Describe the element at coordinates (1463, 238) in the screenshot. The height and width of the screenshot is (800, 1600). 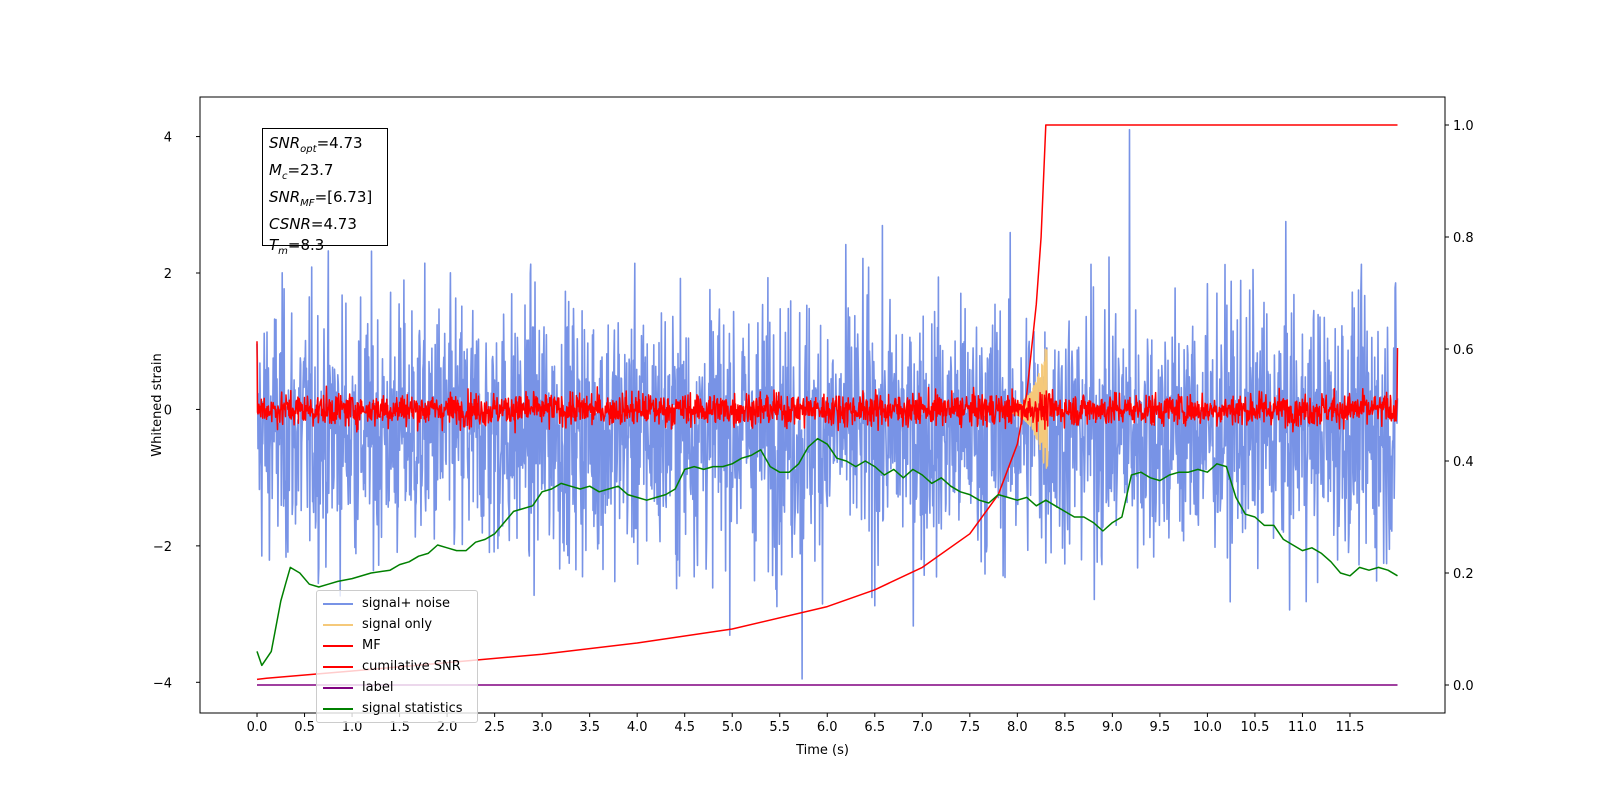
I see `y-right-tick-label: 0.8` at that location.